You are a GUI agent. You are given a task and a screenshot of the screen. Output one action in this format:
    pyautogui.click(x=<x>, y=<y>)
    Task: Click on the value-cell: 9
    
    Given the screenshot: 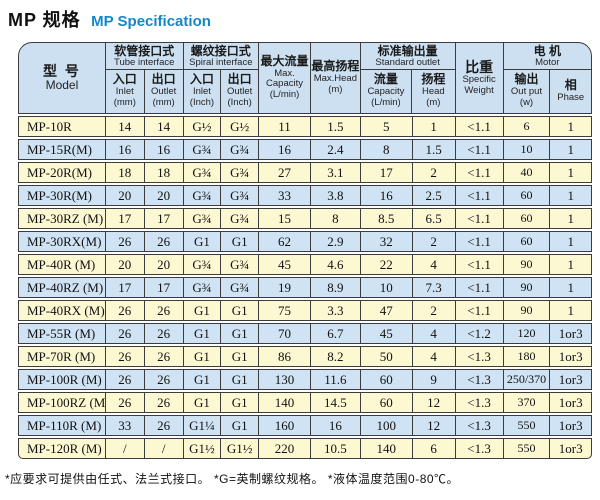 What is the action you would take?
    pyautogui.click(x=434, y=379)
    